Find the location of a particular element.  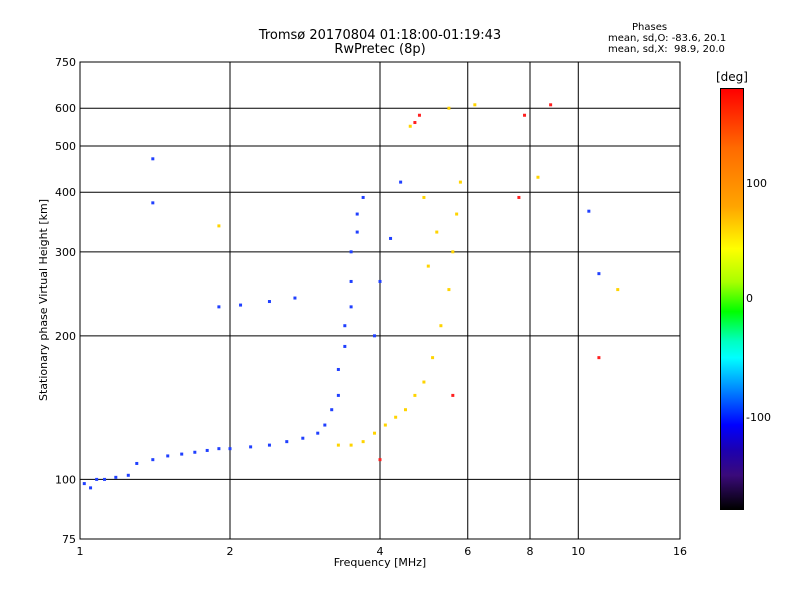

y-tick-labels: 75 100 200 300 400 500 600 750 is located at coordinates (65, 301).